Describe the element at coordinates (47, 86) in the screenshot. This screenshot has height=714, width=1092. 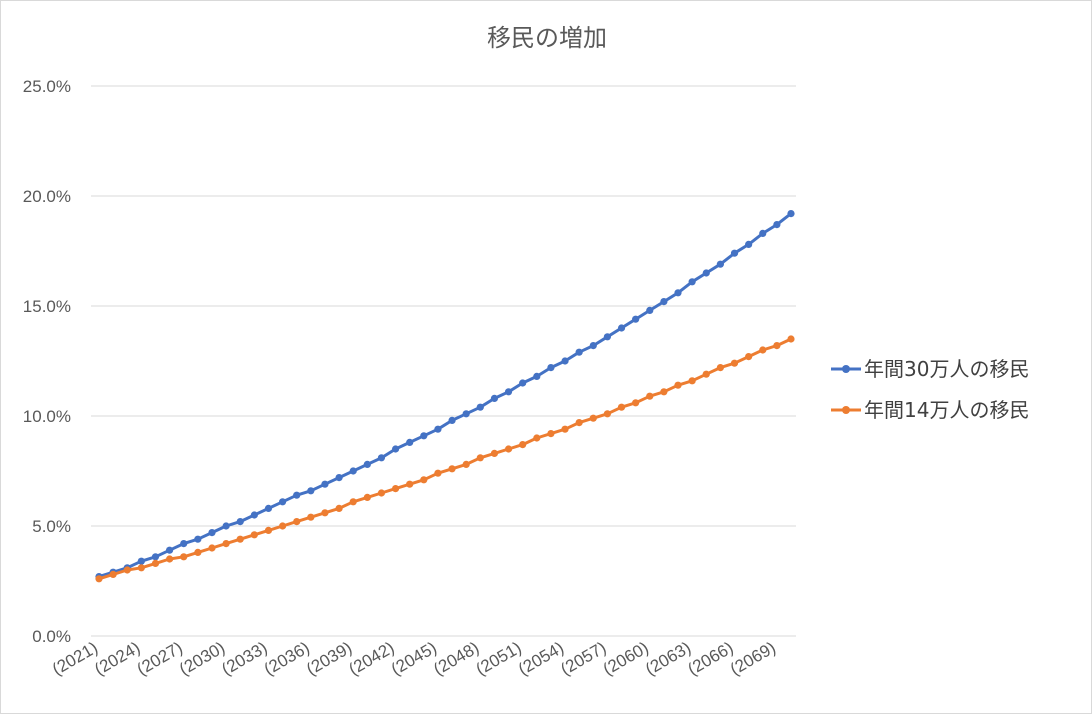
I see `y-tick-label: 25.0%` at that location.